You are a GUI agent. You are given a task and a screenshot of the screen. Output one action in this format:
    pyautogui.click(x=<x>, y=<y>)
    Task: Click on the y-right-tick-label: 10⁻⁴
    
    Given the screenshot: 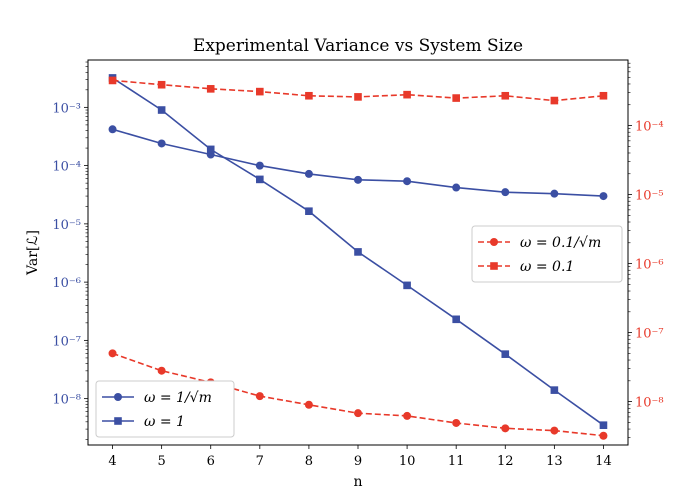 What is the action you would take?
    pyautogui.click(x=649, y=127)
    